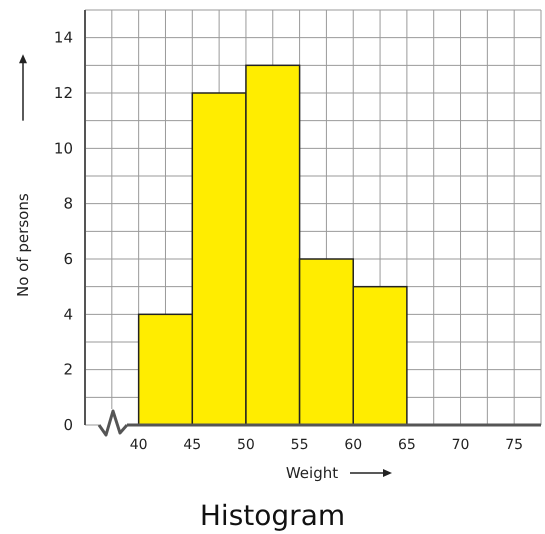 The height and width of the screenshot is (534, 545). I want to click on x-axis-title: Weight, so click(312, 473).